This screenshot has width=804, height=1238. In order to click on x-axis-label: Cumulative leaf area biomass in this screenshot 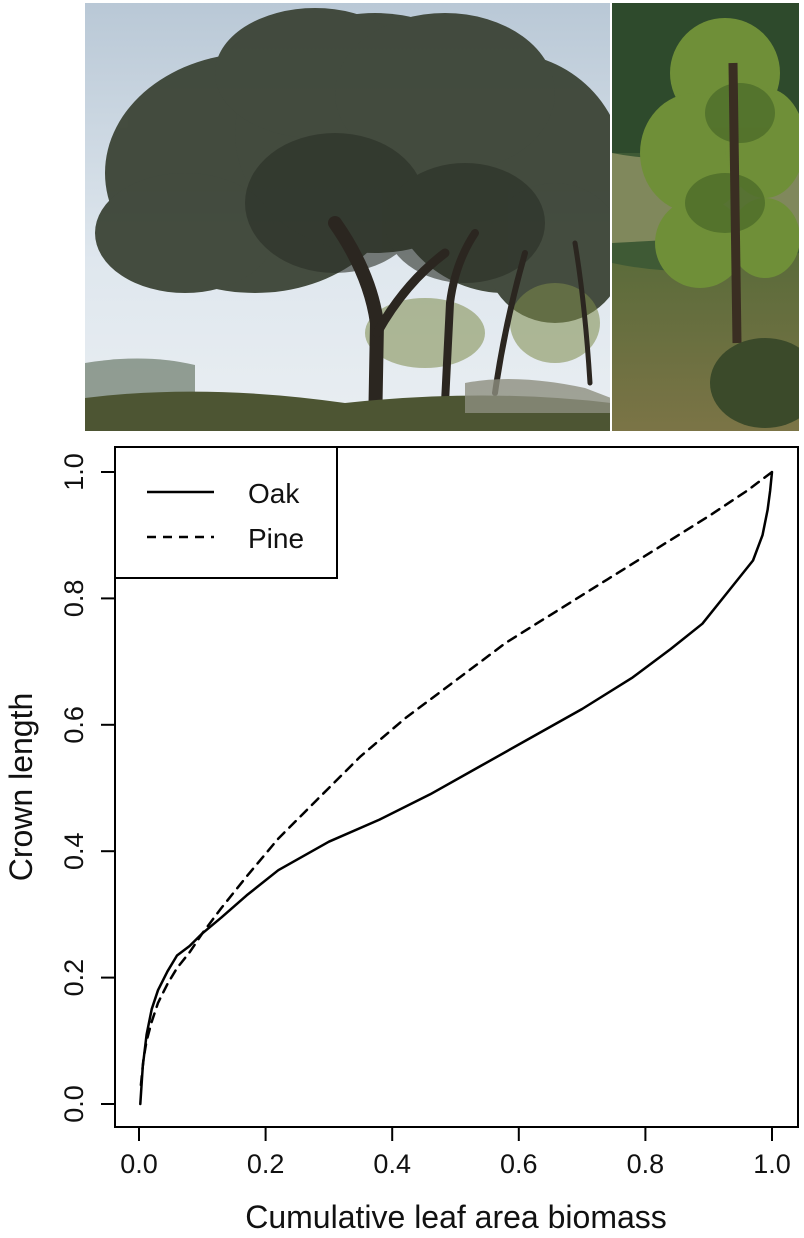, I will do `click(456, 1217)`.